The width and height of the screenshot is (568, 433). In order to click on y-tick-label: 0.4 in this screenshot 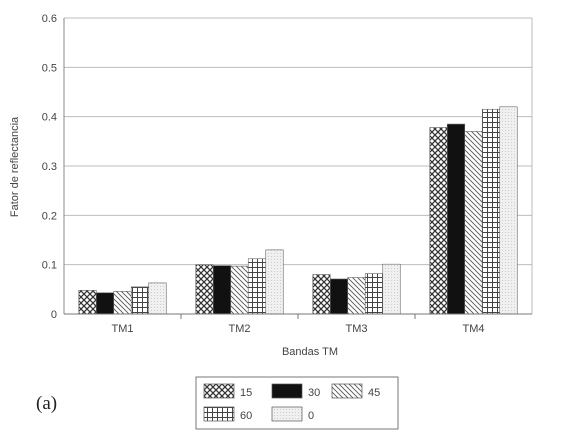, I will do `click(49, 118)`.